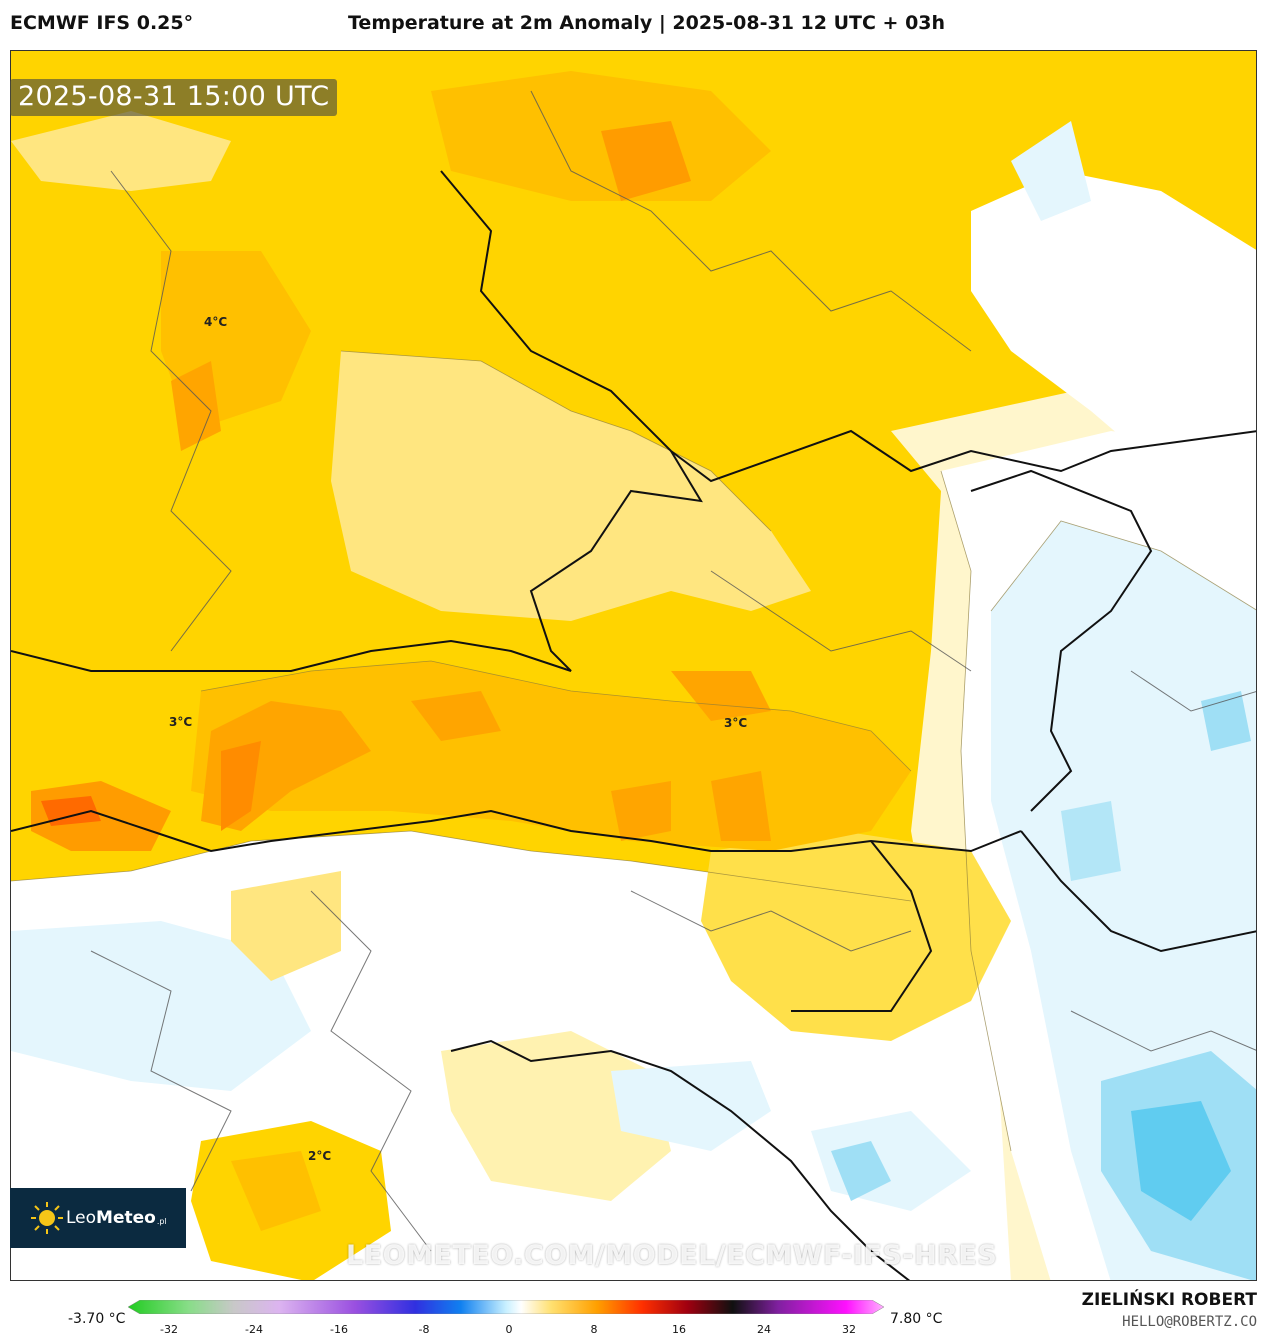  I want to click on anomaly-fill-warm-carinthia, so click(641, 811).